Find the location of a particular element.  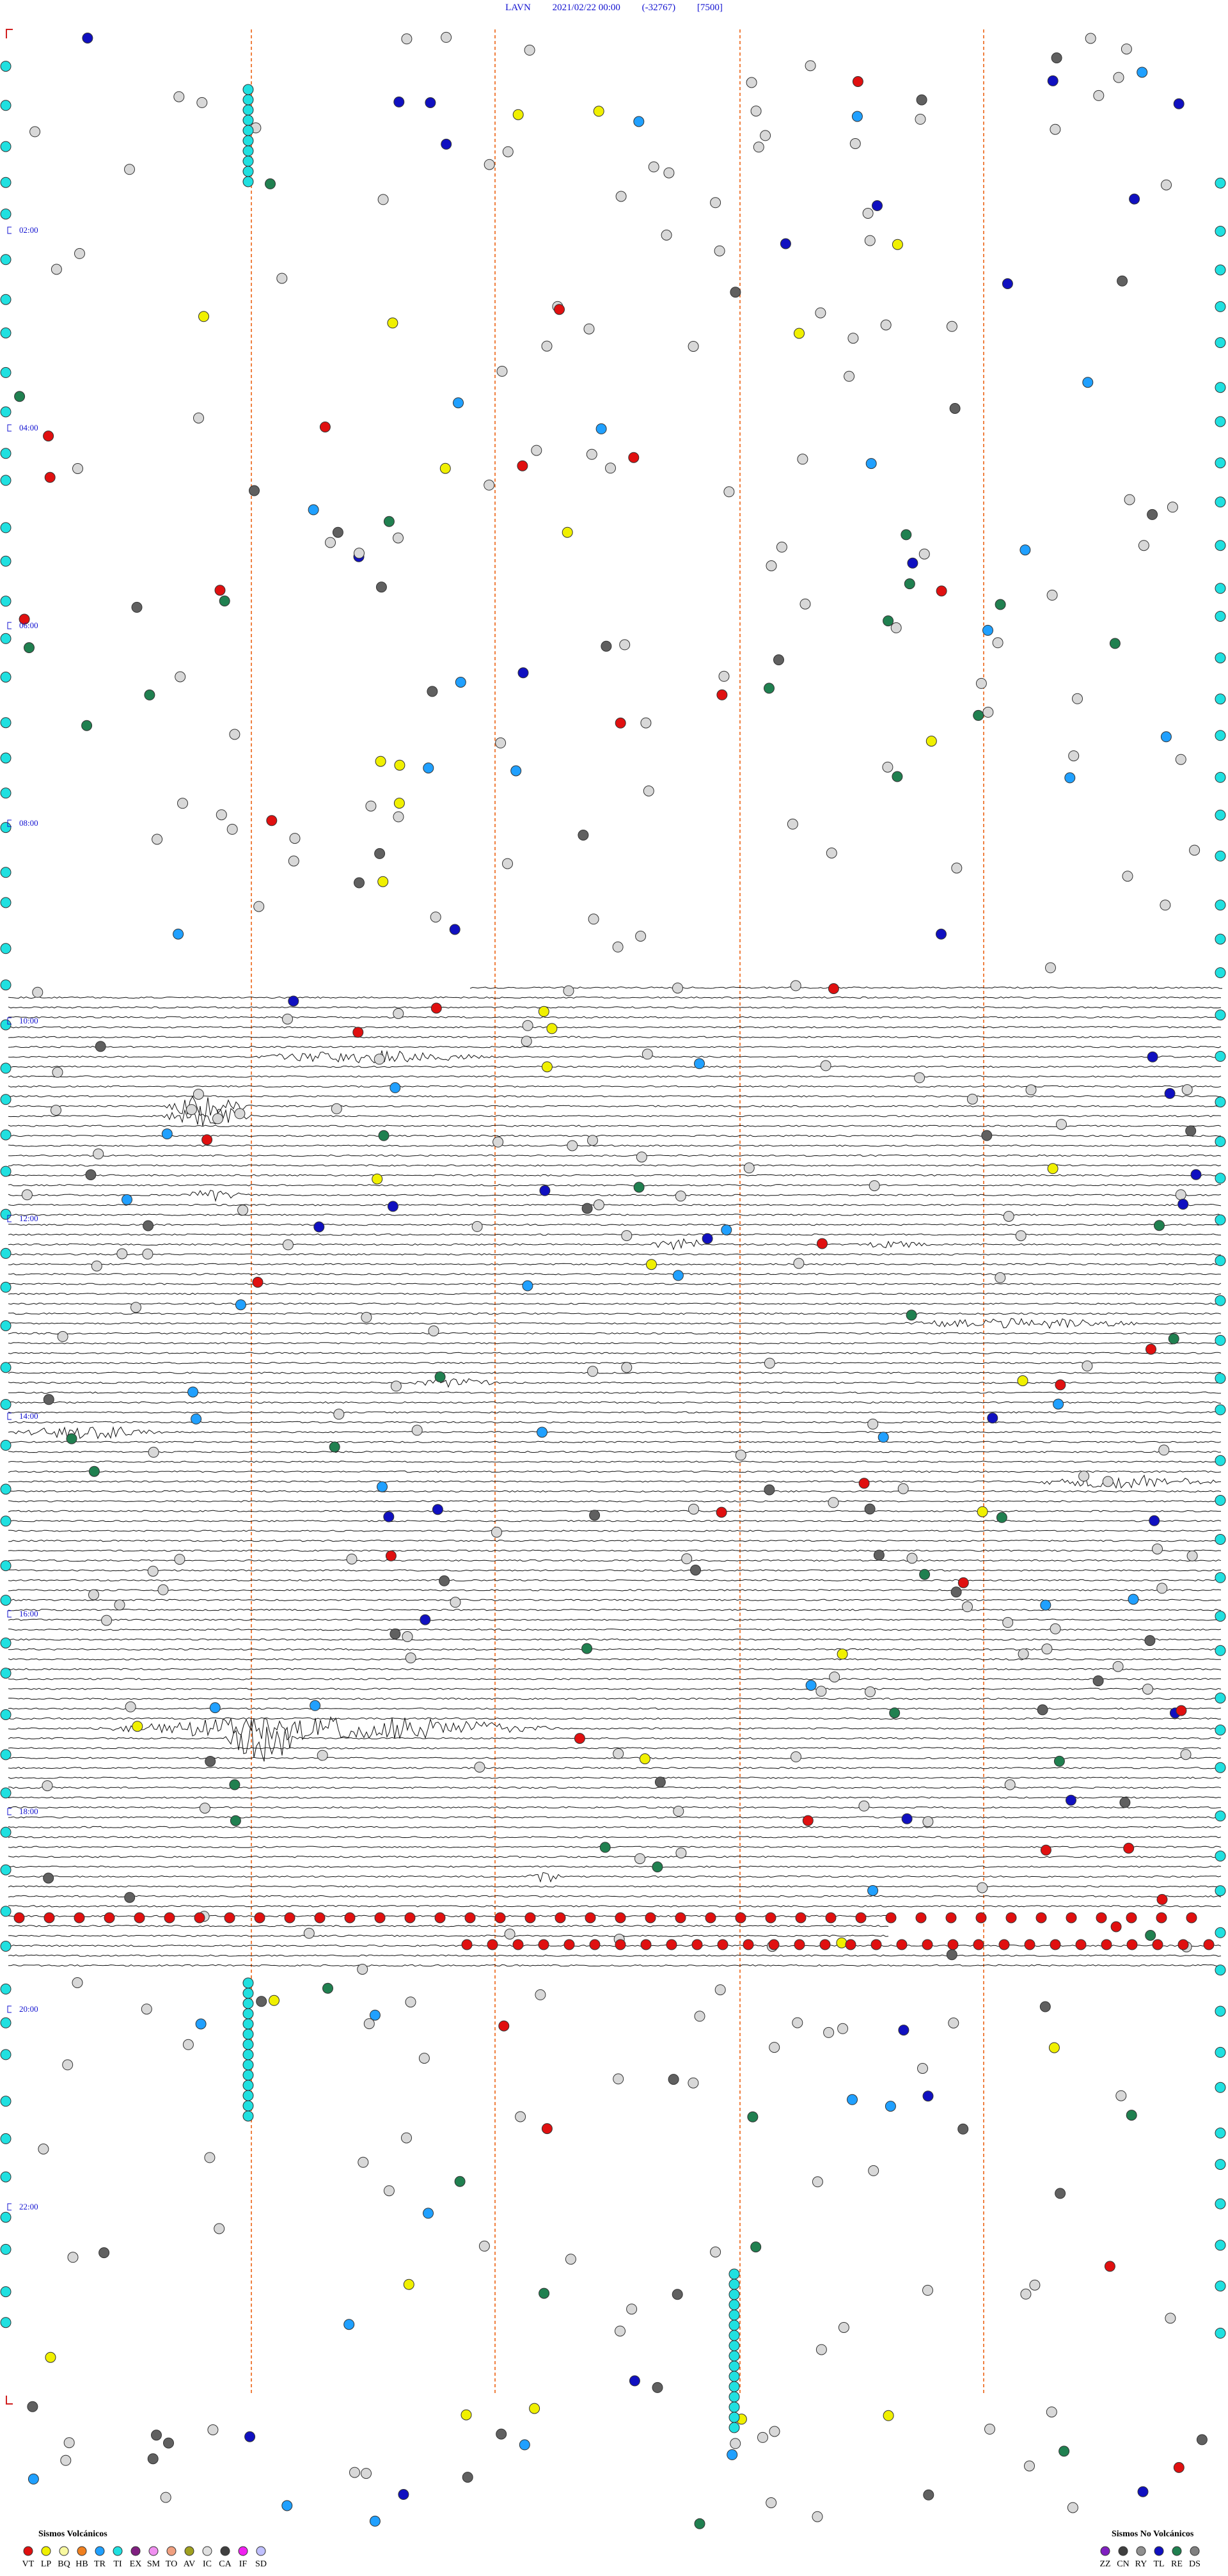

header: LAVN 2021/02/22 00:00 (-32767) [7500] is located at coordinates (614, 8).